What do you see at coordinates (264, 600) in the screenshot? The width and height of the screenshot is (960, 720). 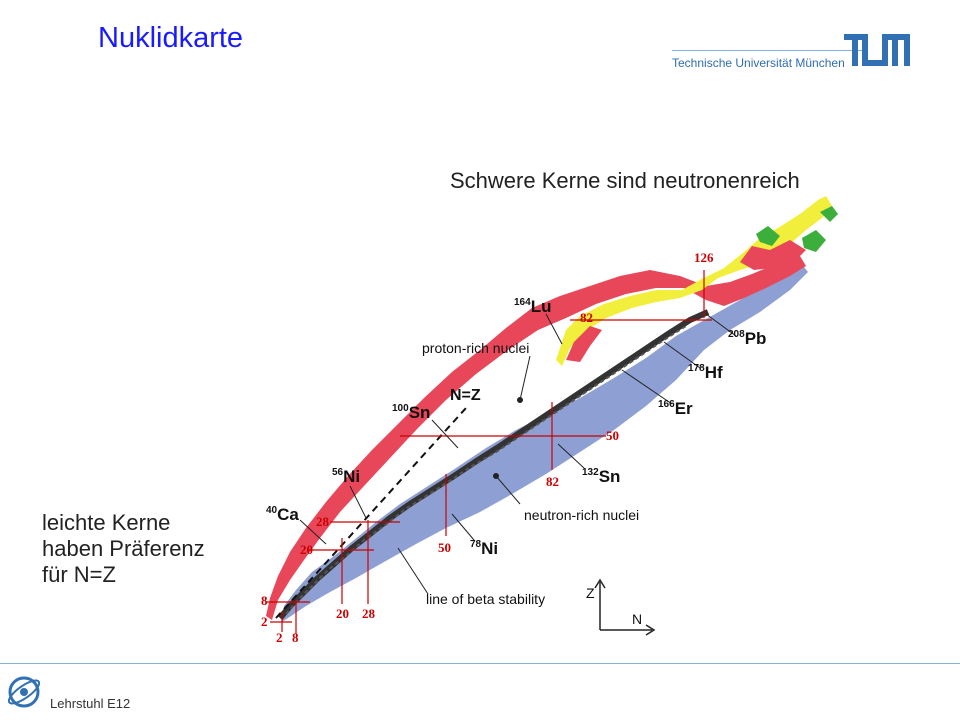 I see `magic-z-8: 8` at bounding box center [264, 600].